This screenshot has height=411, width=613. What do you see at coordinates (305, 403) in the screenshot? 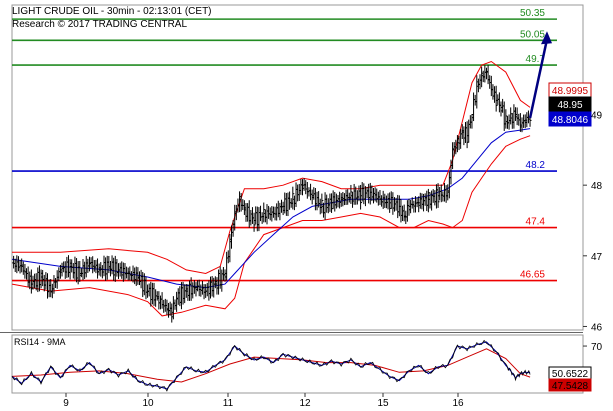
I see `x-tick-label: 12` at bounding box center [305, 403].